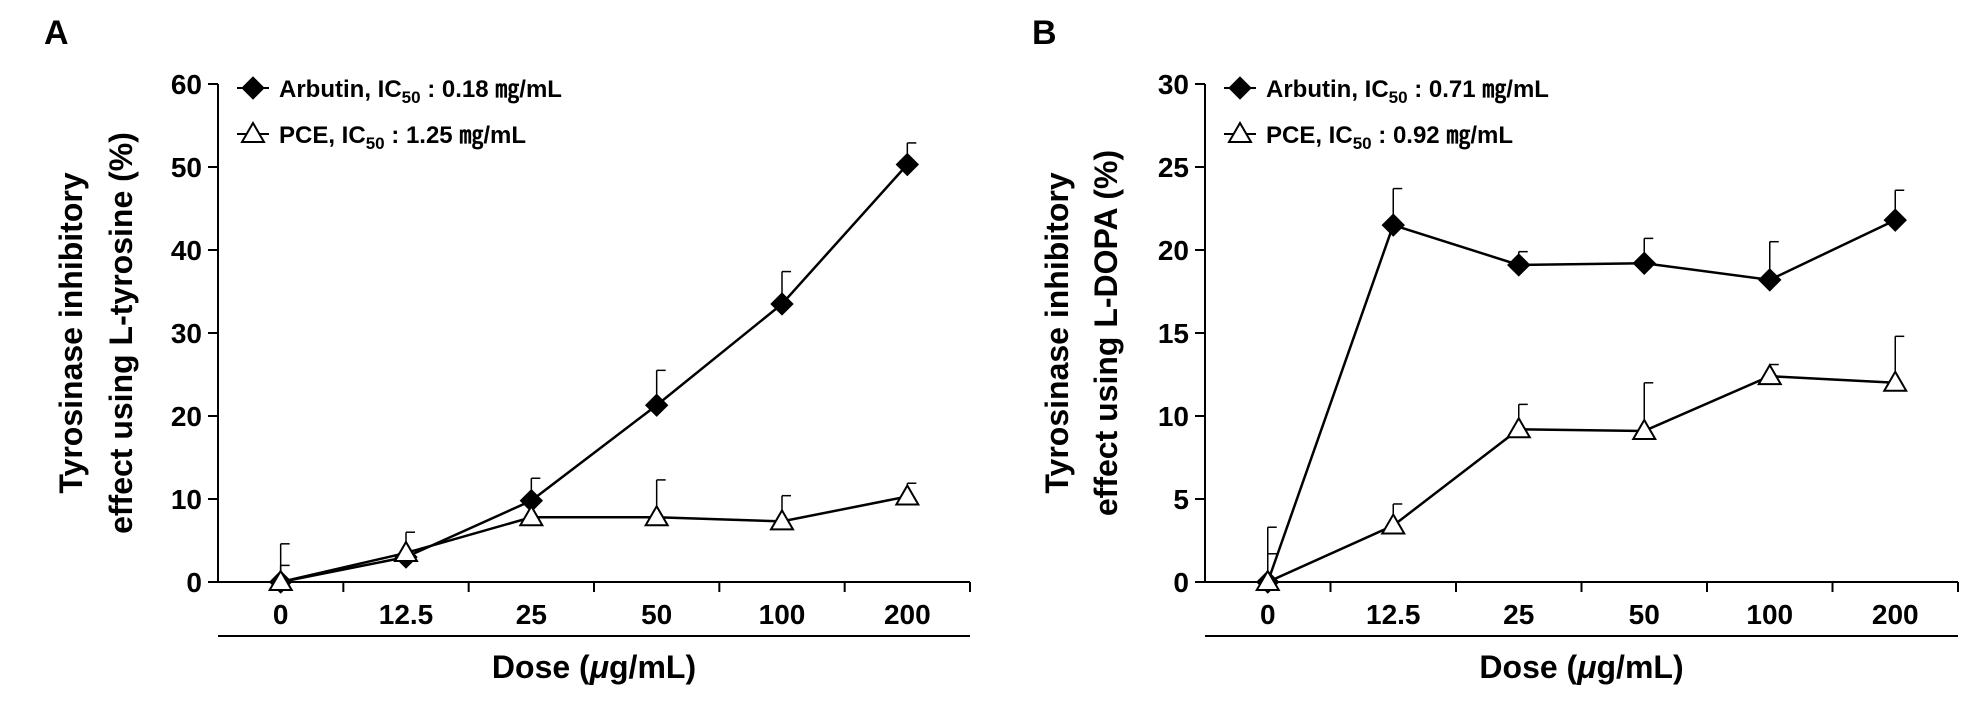  I want to click on panel-b-y-tick-label: 0, so click(1181, 582).